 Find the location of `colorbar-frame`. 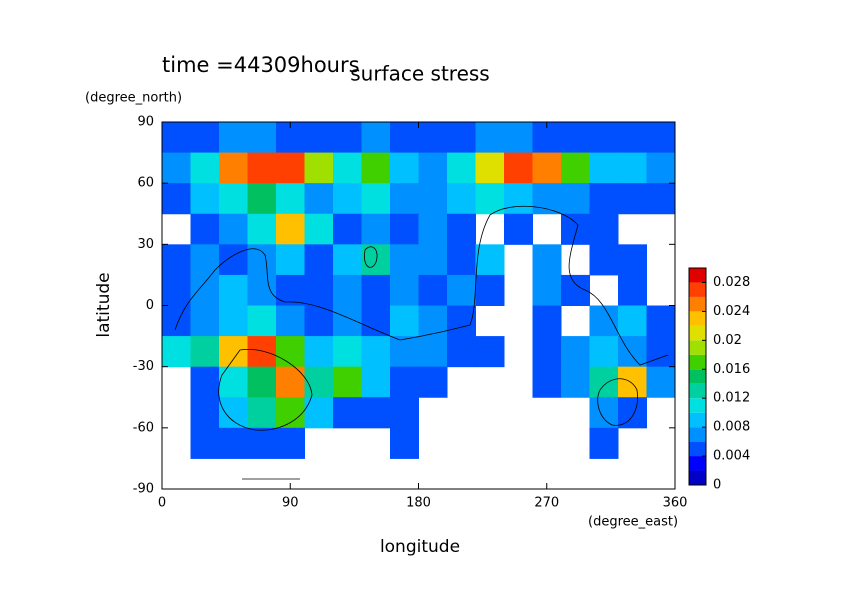

colorbar-frame is located at coordinates (697, 376).